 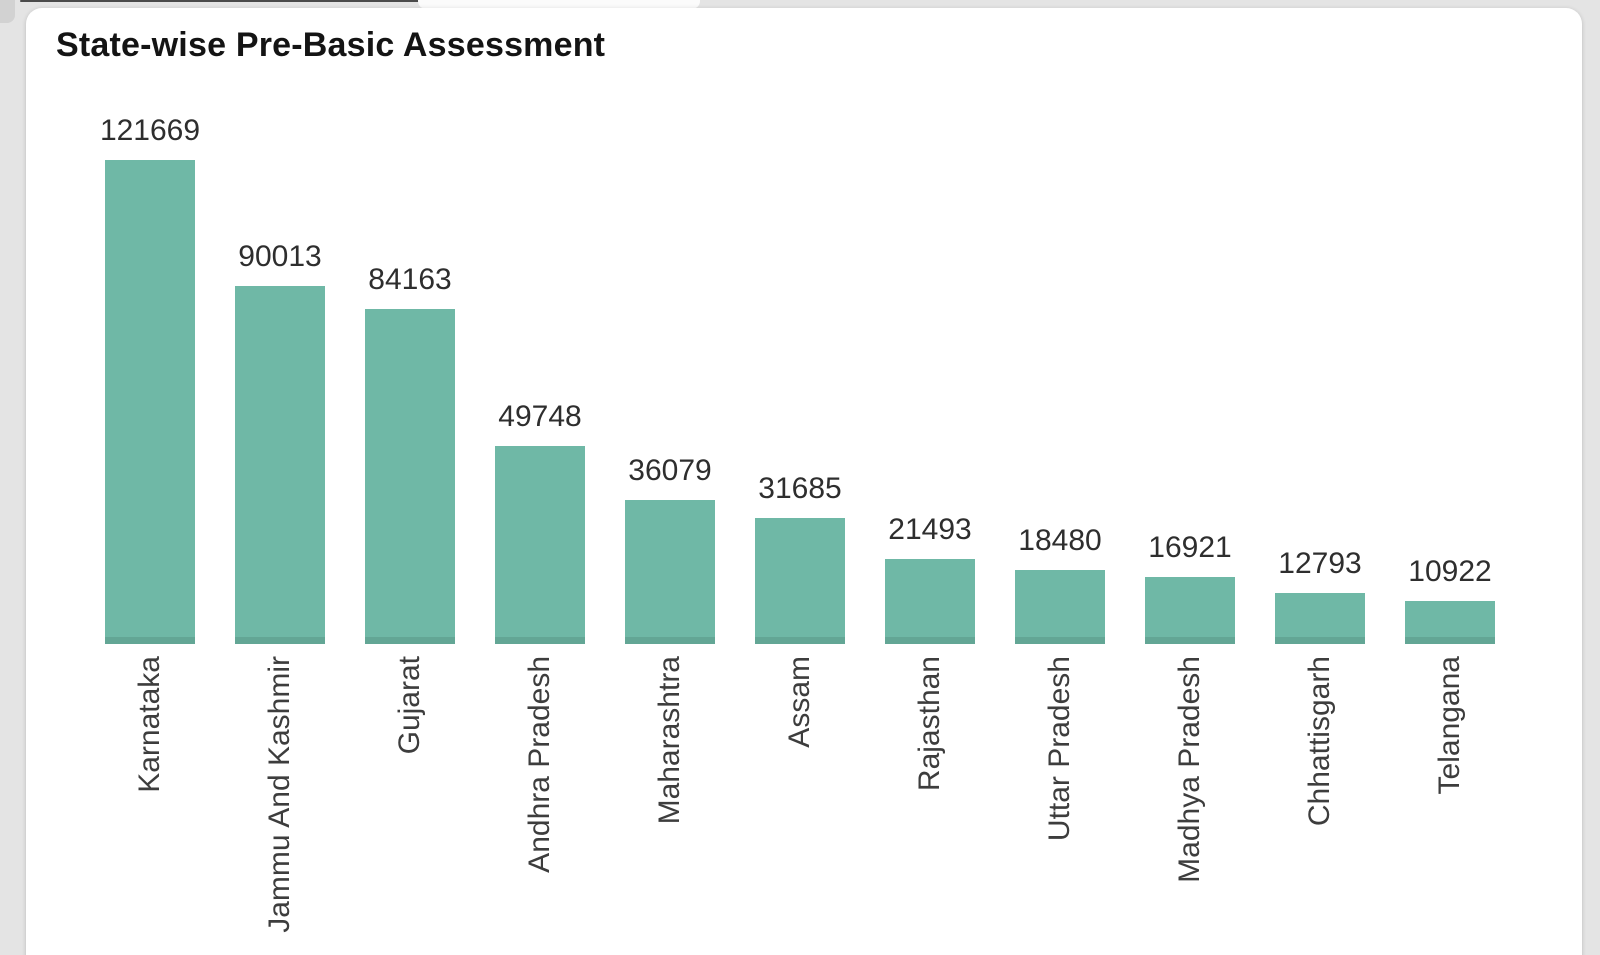 What do you see at coordinates (539, 764) in the screenshot?
I see `x-axis-label-andhra-pradesh: Andhra Pradesh` at bounding box center [539, 764].